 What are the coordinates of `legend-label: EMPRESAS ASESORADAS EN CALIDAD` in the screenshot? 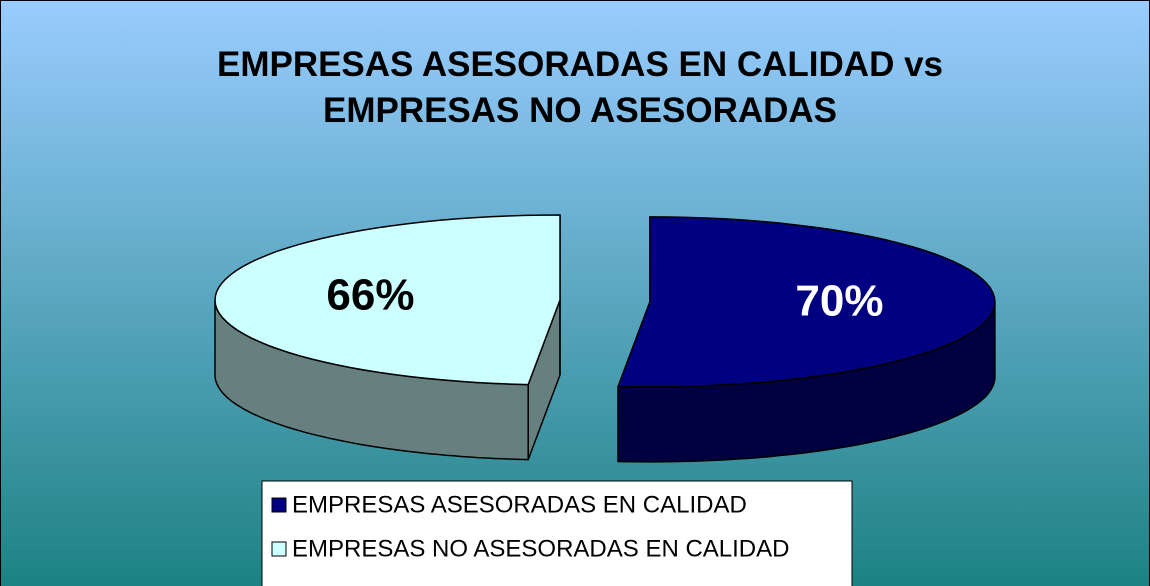 It's located at (519, 504).